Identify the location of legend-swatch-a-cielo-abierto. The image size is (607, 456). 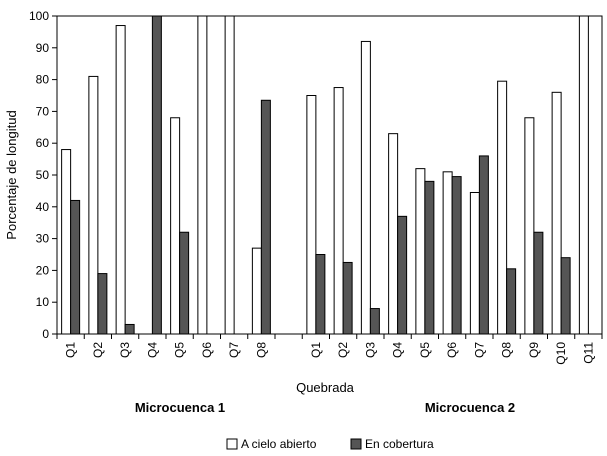
(232, 444).